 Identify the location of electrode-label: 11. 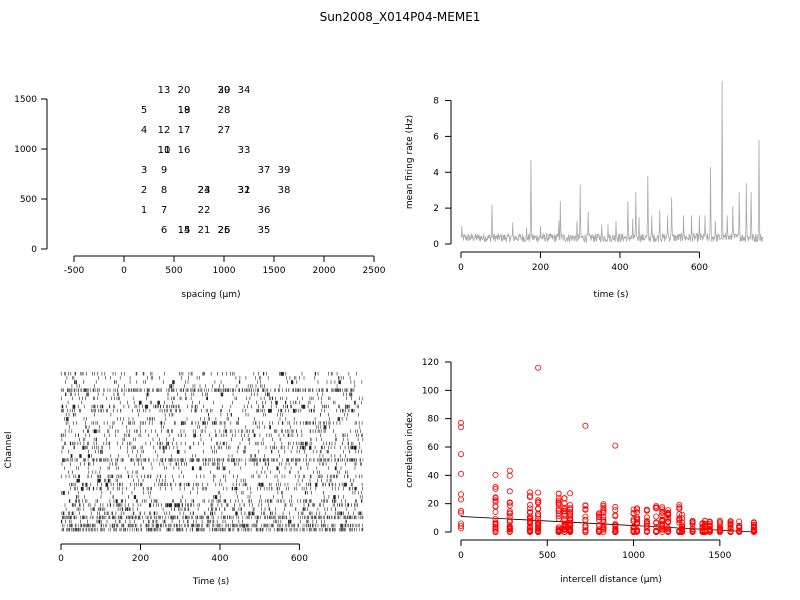
(164, 150).